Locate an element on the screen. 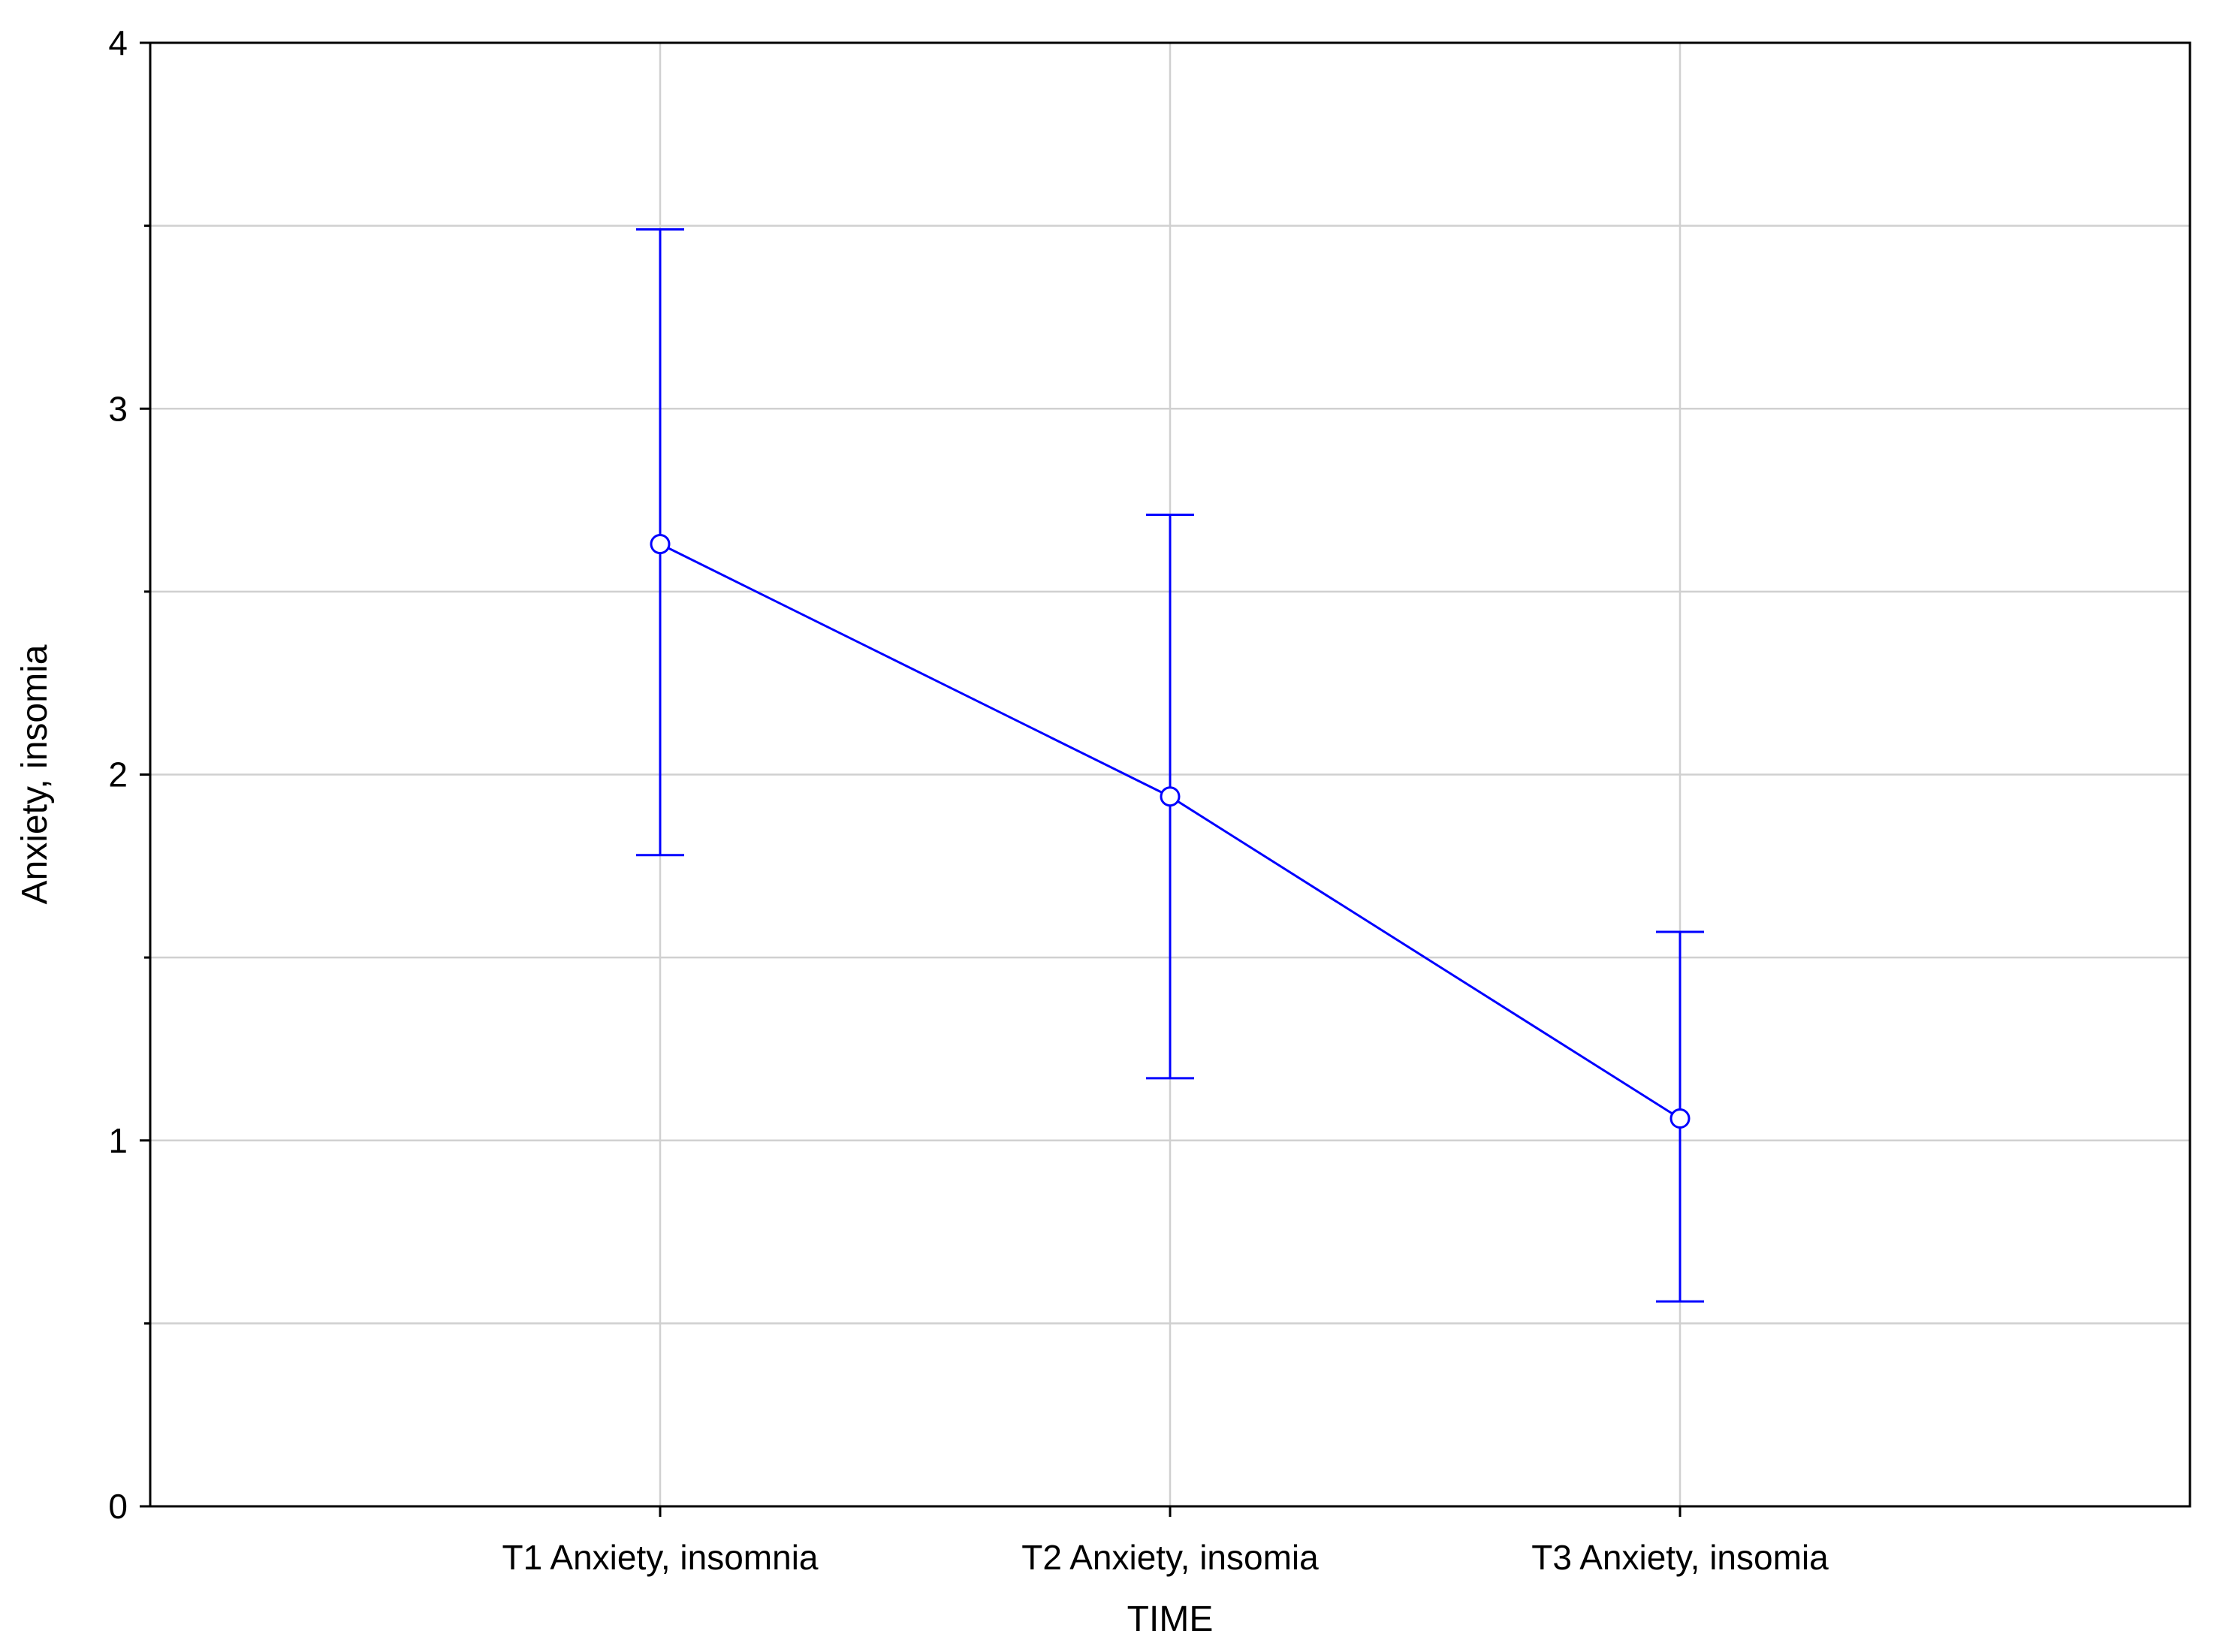  y-tick-label: 1 is located at coordinates (118, 1140).